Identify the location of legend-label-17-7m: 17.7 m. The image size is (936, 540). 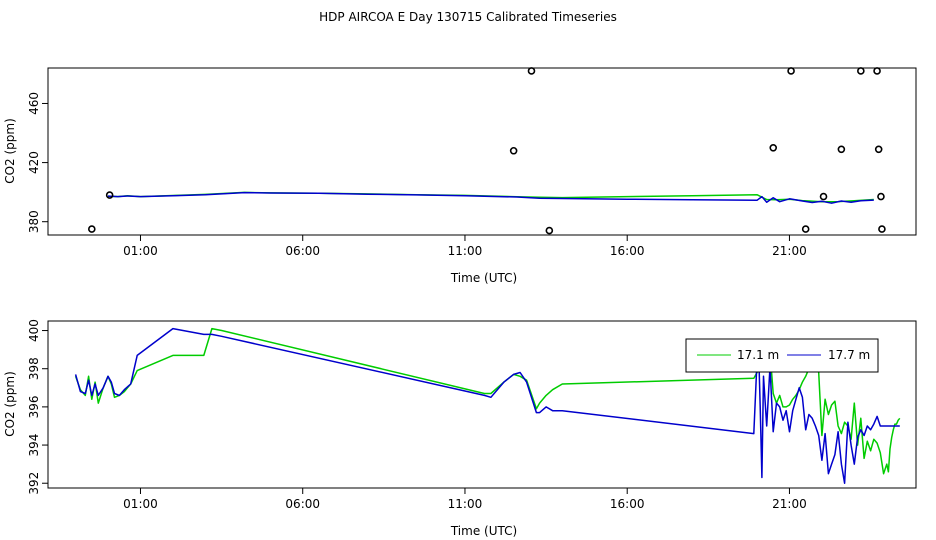
(849, 355).